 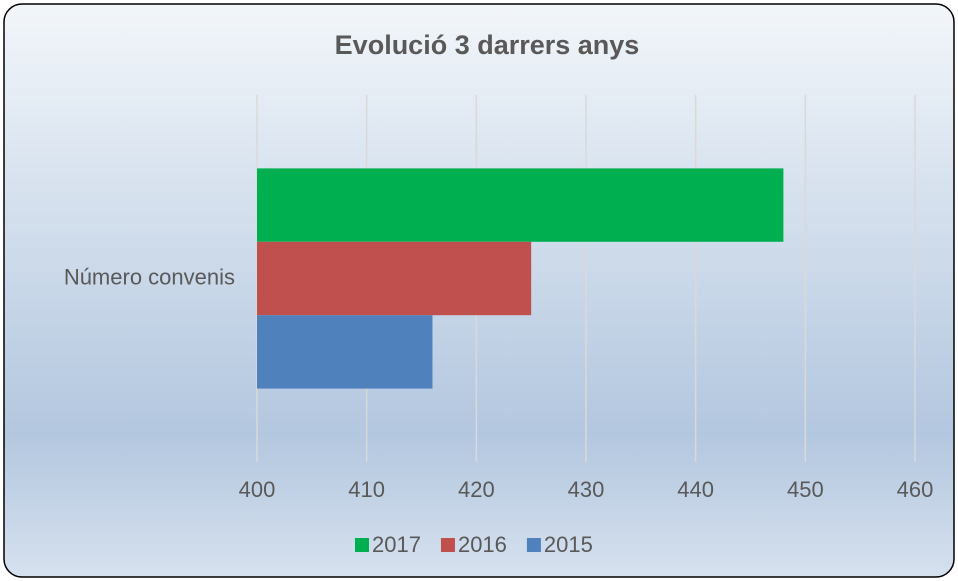 I want to click on x-tick-label: 420, so click(x=476, y=489).